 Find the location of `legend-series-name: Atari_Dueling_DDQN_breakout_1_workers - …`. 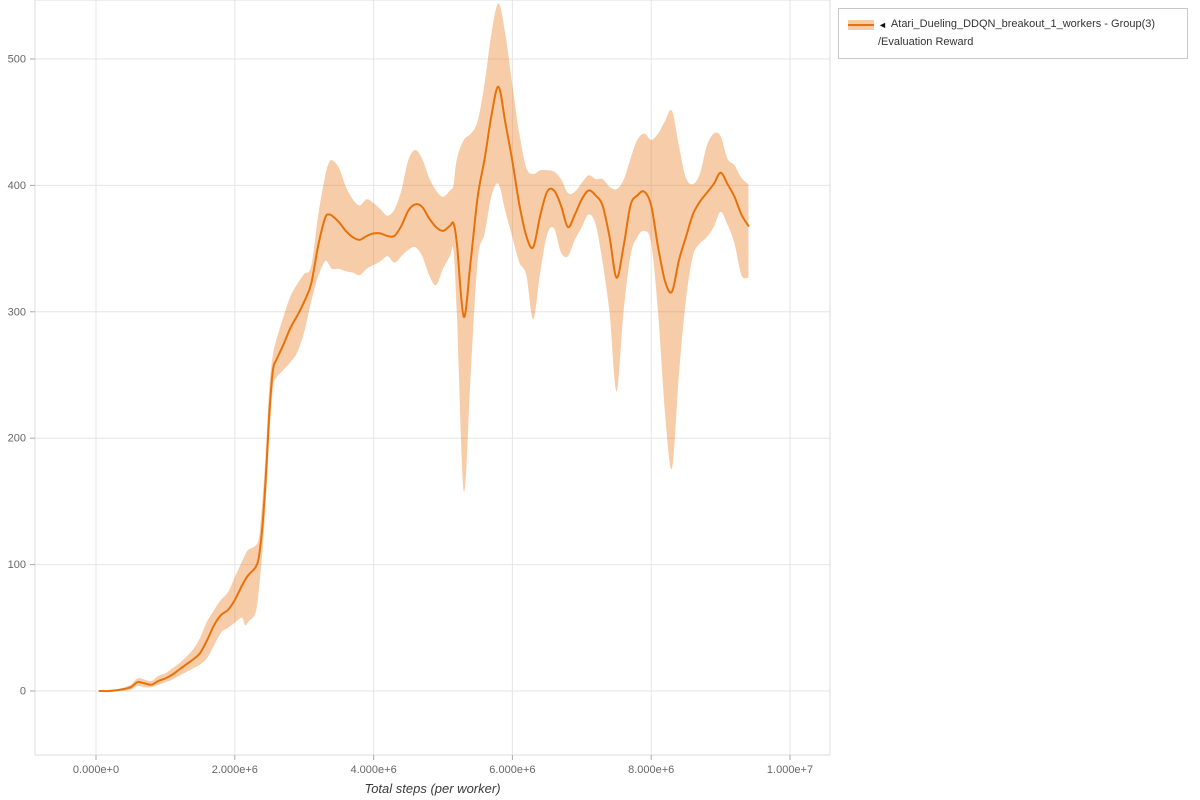

legend-series-name: Atari_Dueling_DDQN_breakout_1_workers - … is located at coordinates (1023, 24).